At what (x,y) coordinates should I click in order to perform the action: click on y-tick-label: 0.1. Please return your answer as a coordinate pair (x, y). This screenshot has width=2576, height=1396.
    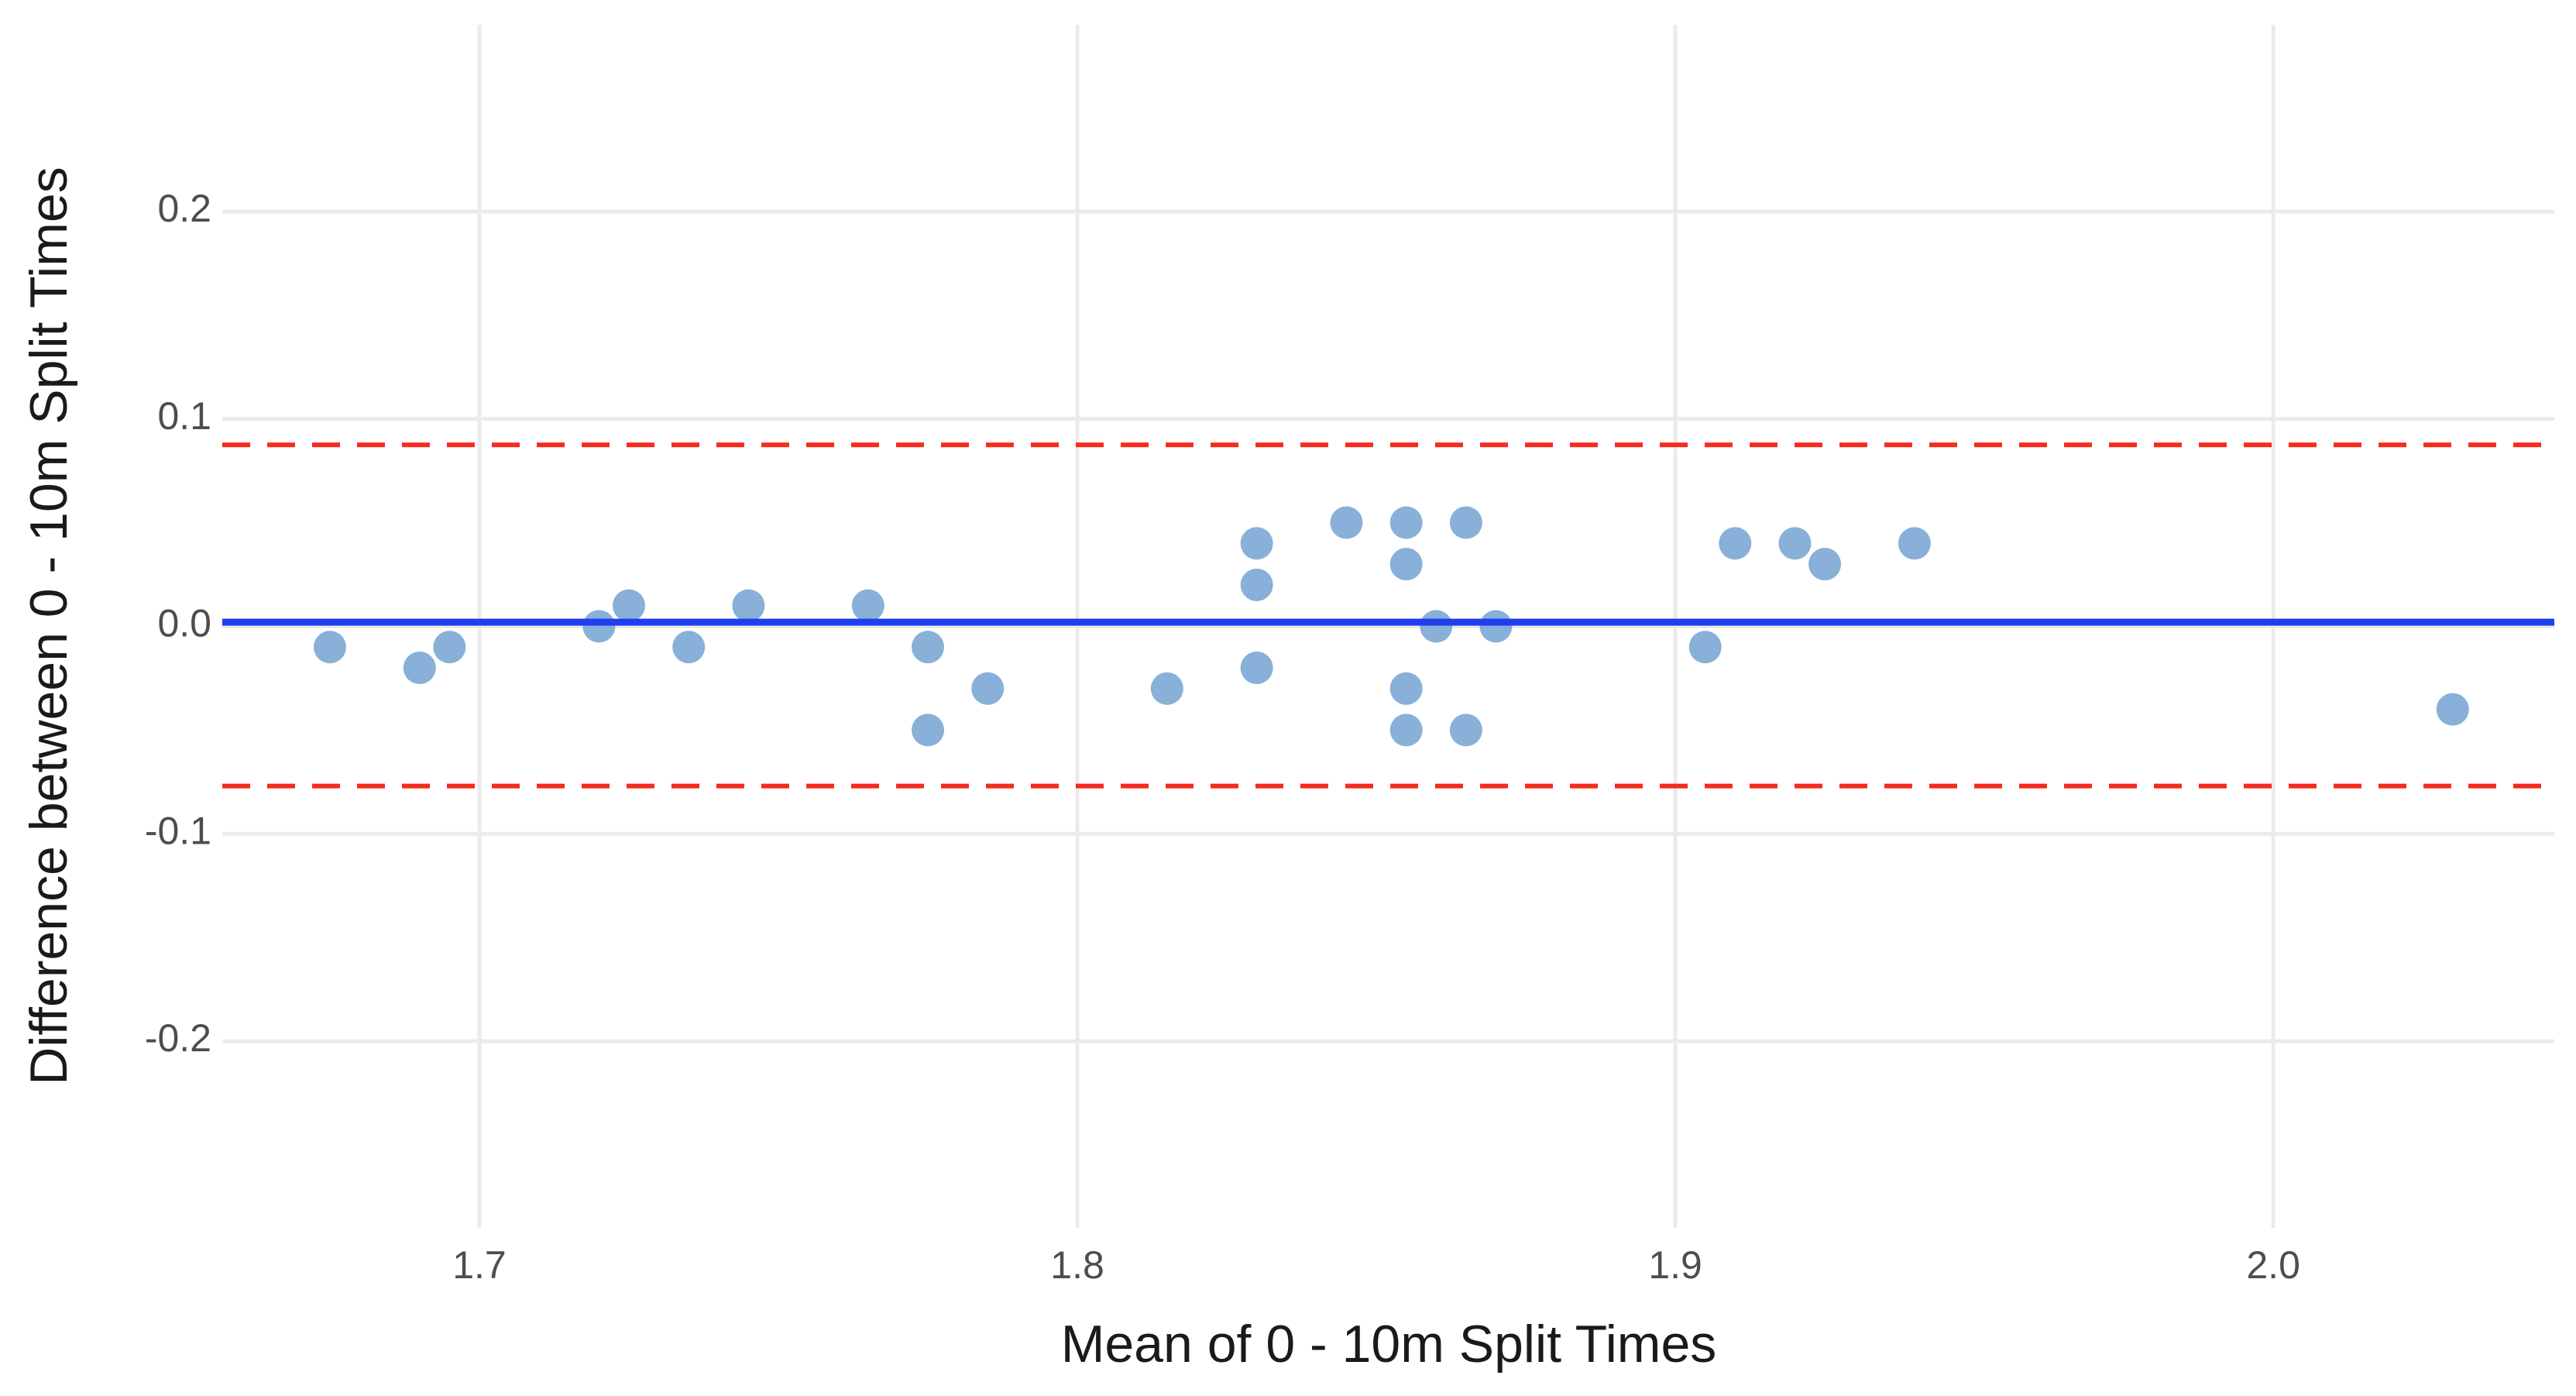
    Looking at the image, I should click on (184, 416).